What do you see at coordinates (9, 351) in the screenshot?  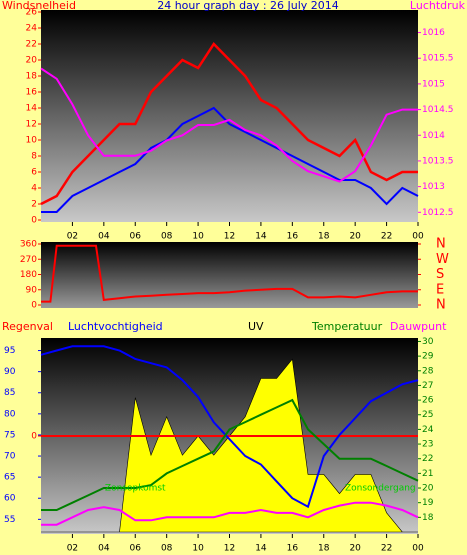 I see `y-tick-label: 95` at bounding box center [9, 351].